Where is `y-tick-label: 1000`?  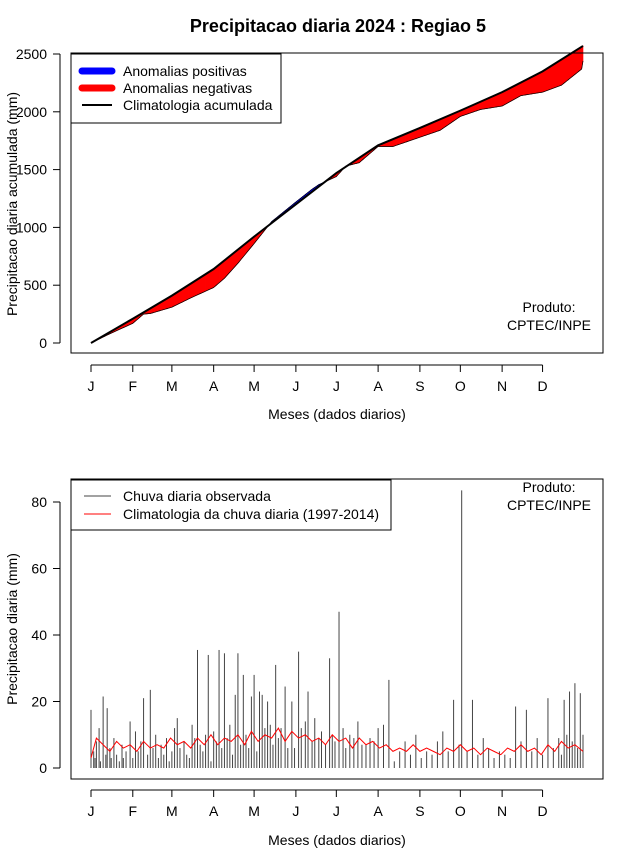
y-tick-label: 1000 is located at coordinates (31, 227).